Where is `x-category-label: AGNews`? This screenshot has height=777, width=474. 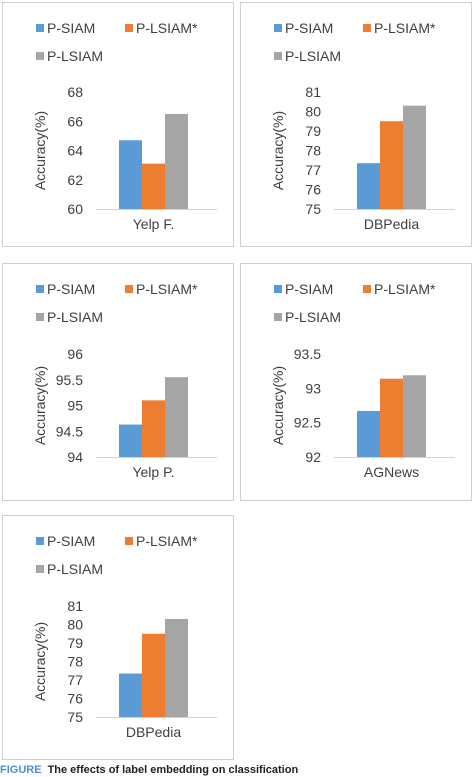 x-category-label: AGNews is located at coordinates (391, 472).